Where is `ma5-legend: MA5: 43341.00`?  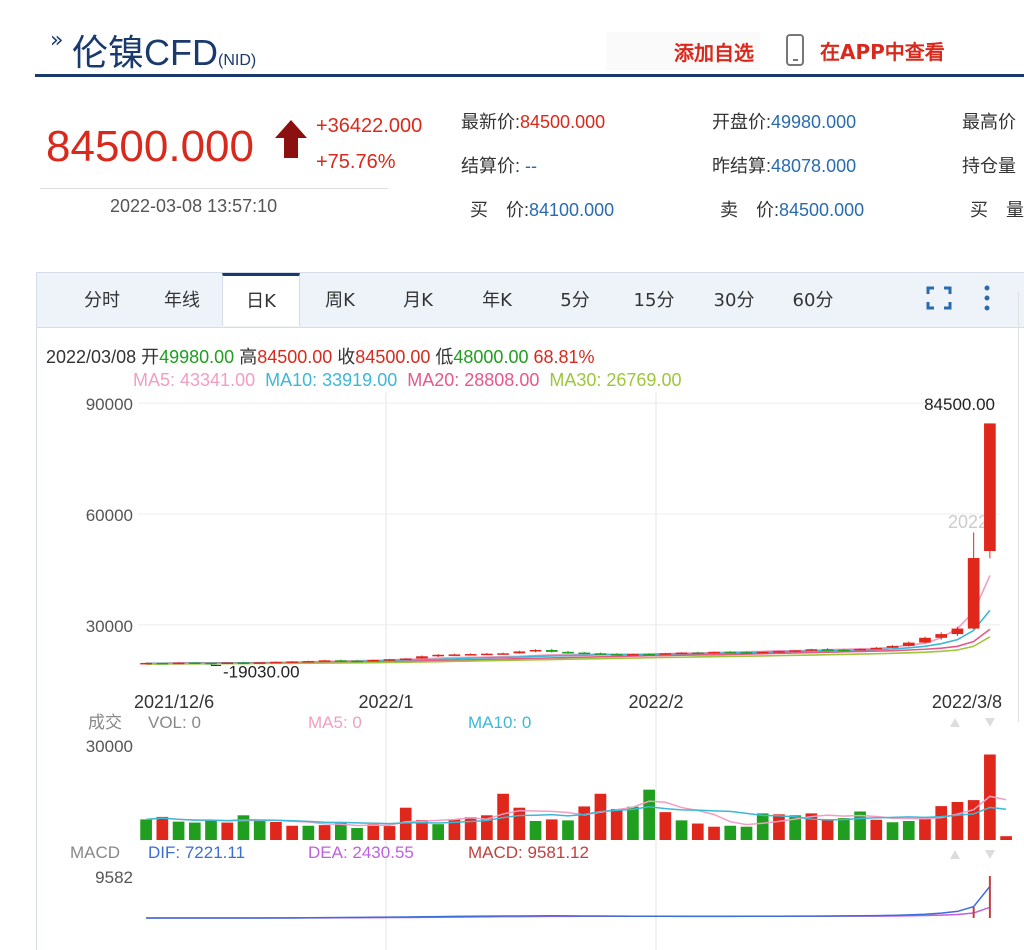
ma5-legend: MA5: 43341.00 is located at coordinates (194, 380).